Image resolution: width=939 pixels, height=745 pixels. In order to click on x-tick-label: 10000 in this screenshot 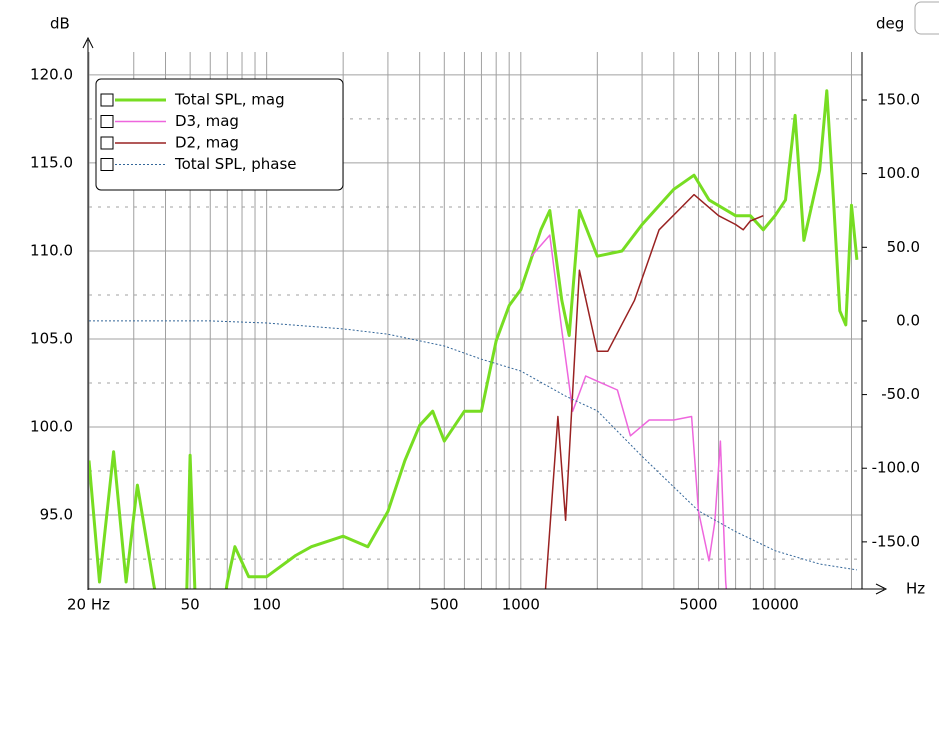, I will do `click(775, 605)`.